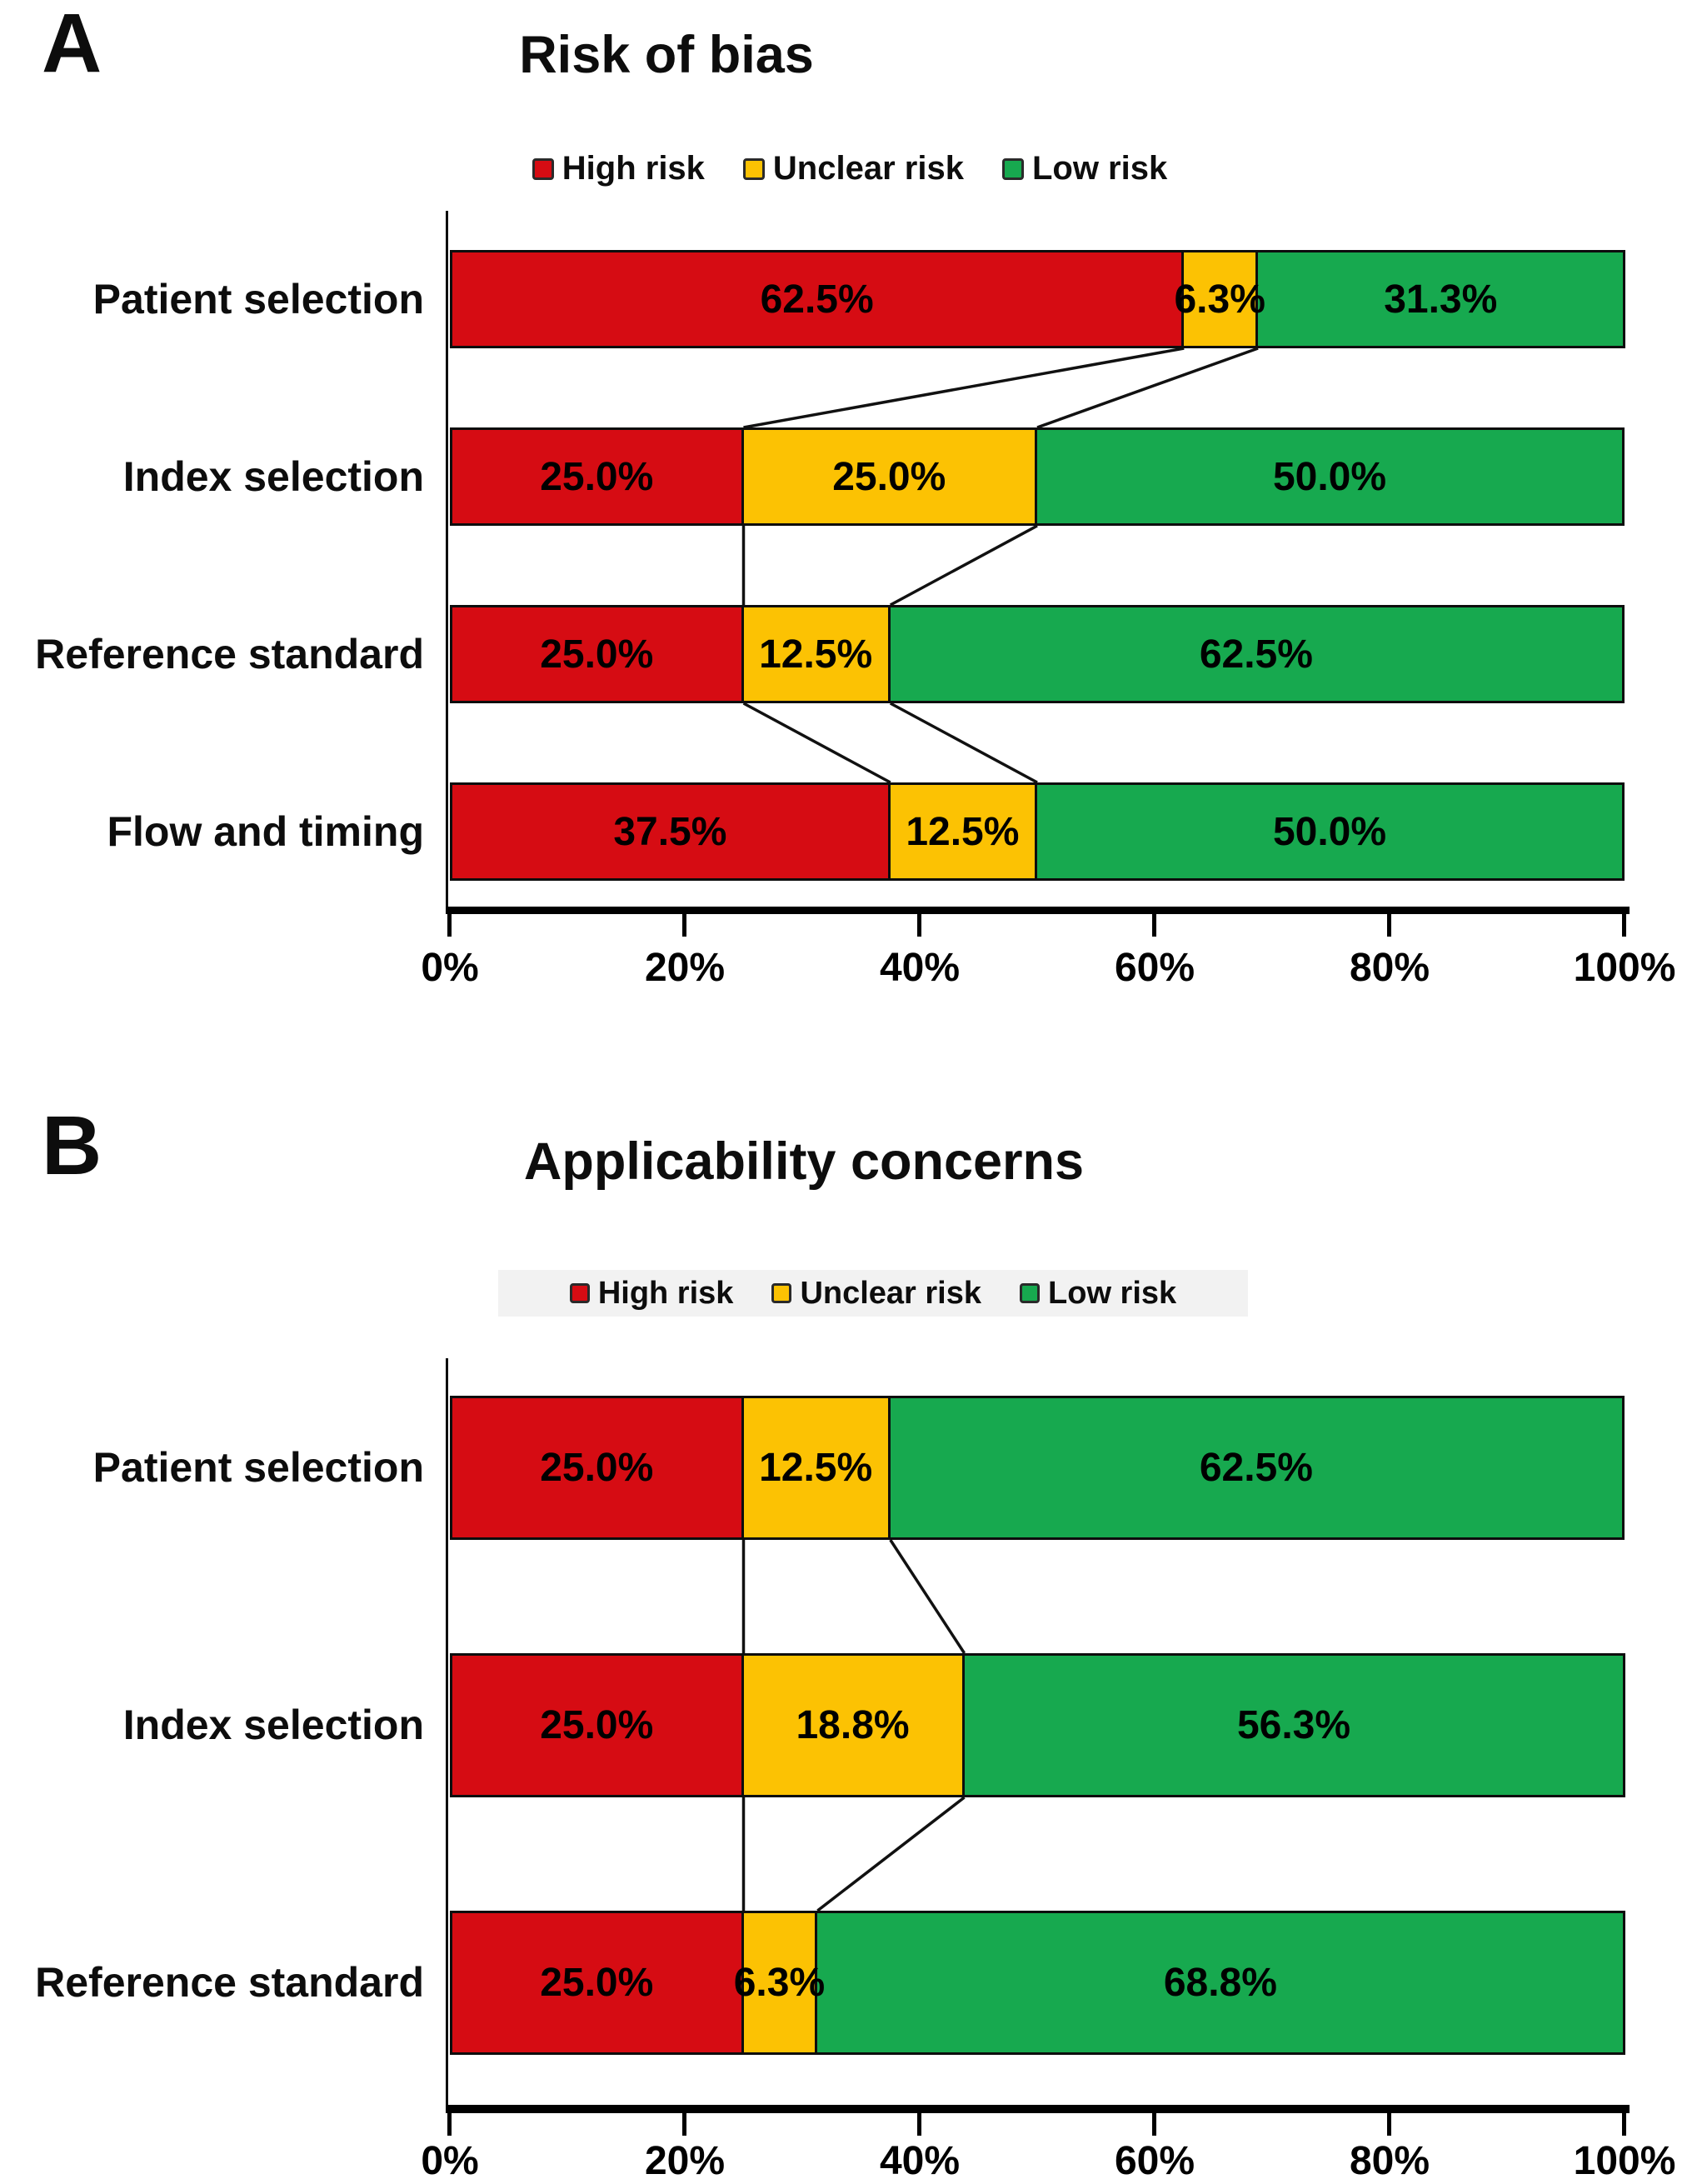 The height and width of the screenshot is (2184, 1692). I want to click on x-tick-label: 80%, so click(1389, 968).